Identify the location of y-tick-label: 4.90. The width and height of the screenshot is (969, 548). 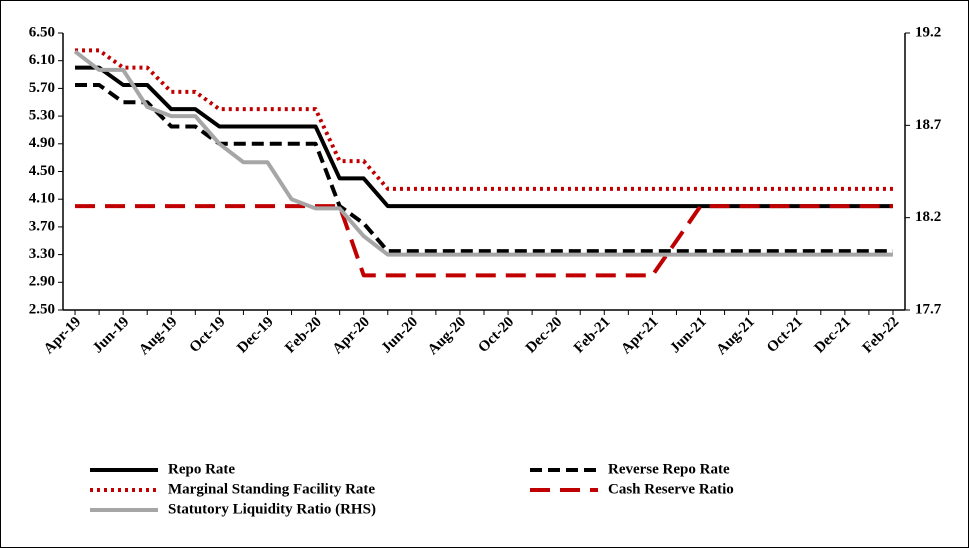
(42, 143).